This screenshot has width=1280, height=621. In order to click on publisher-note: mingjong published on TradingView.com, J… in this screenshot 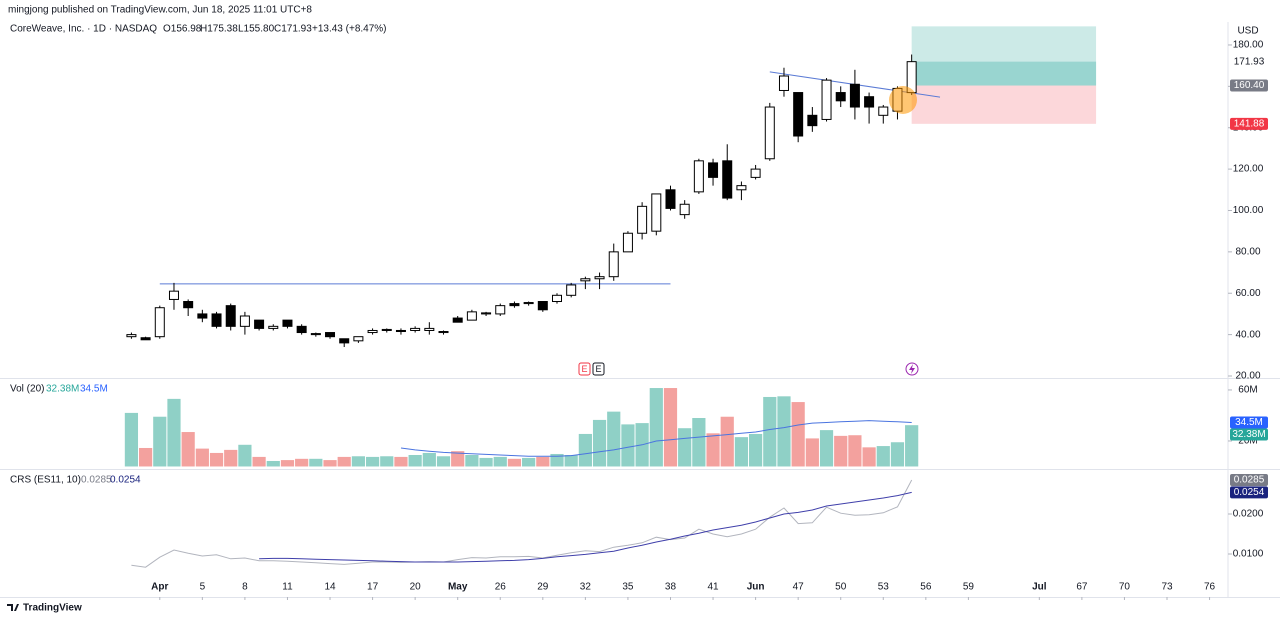, I will do `click(160, 10)`.